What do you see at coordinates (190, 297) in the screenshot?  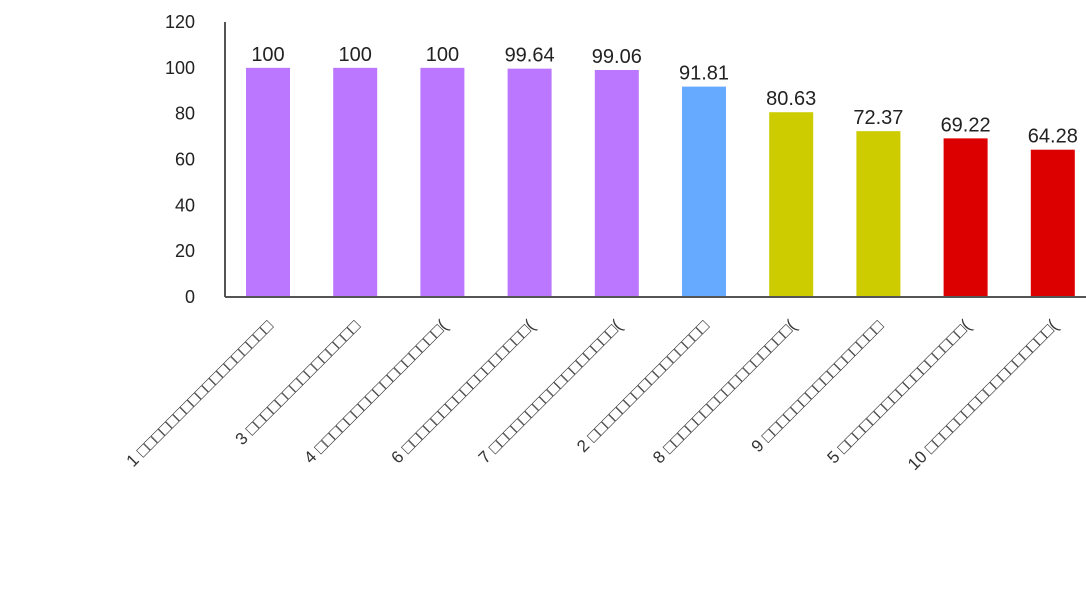 I see `y-tick-label: 0` at bounding box center [190, 297].